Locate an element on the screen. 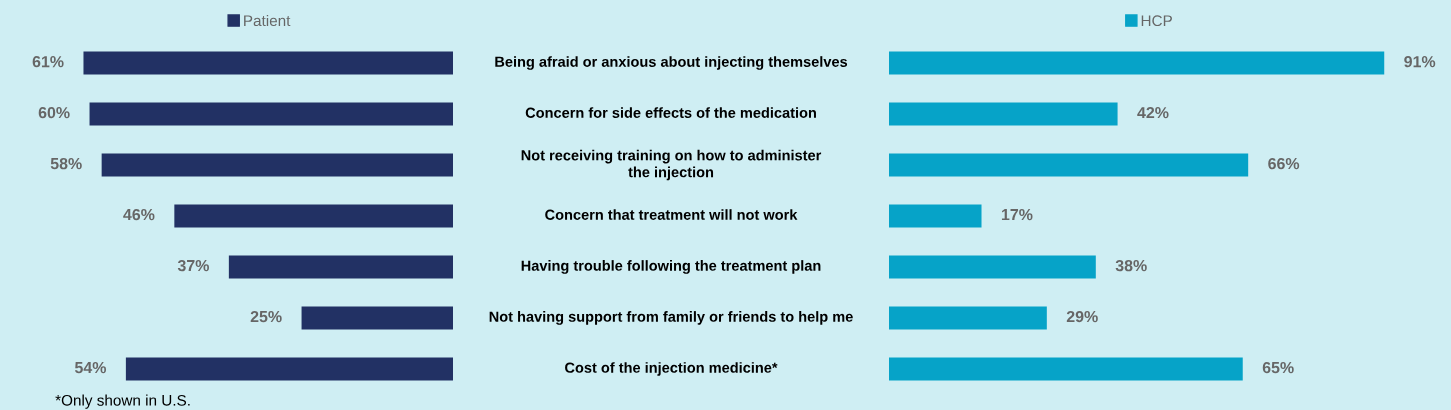 The width and height of the screenshot is (1451, 410). data-label: 54% is located at coordinates (90, 367).